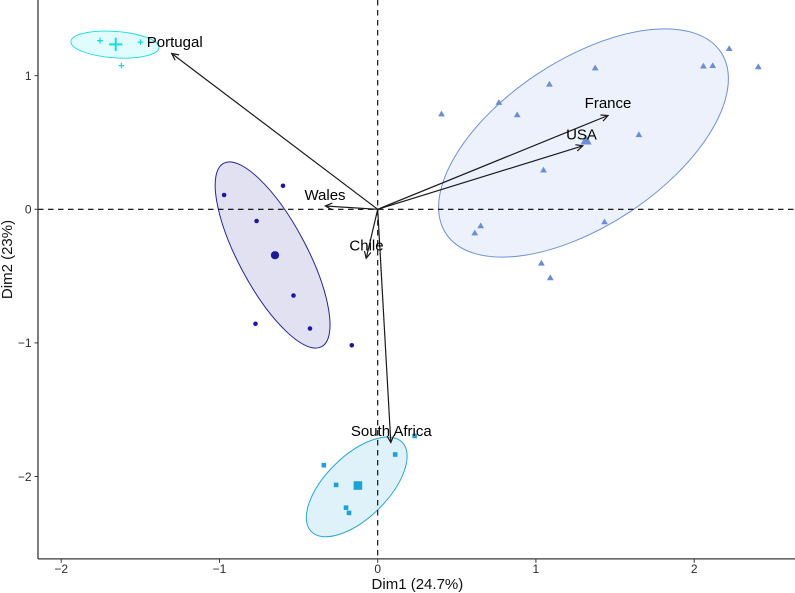 The height and width of the screenshot is (593, 795). Describe the element at coordinates (608, 103) in the screenshot. I see `svg-text: France` at that location.